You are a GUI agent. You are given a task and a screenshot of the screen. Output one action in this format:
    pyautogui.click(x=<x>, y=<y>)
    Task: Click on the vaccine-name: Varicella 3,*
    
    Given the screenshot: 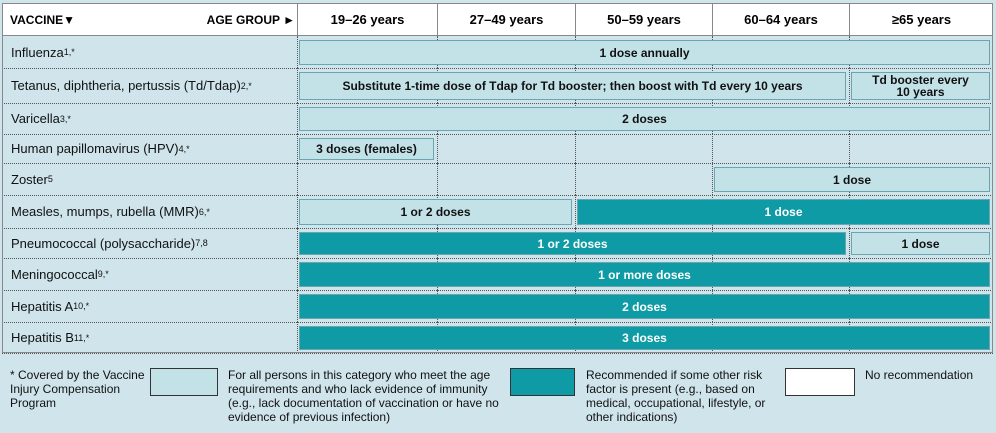 What is the action you would take?
    pyautogui.click(x=41, y=118)
    